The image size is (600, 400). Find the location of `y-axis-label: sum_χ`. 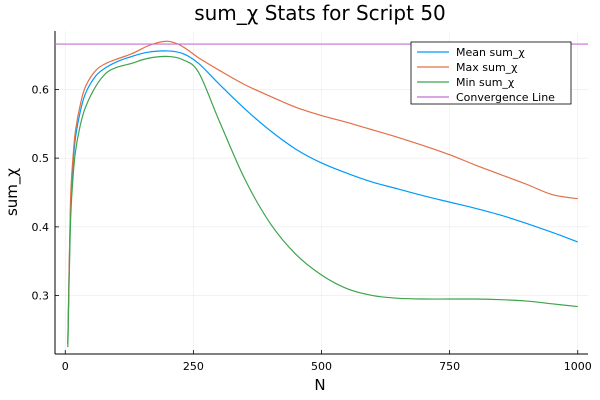

y-axis-label: sum_χ is located at coordinates (12, 192).